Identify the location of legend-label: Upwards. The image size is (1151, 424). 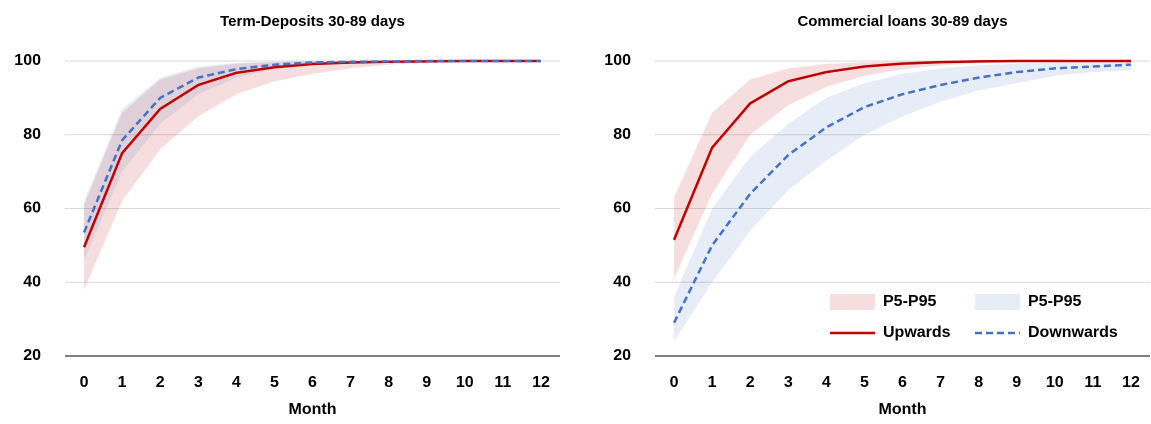
(917, 332).